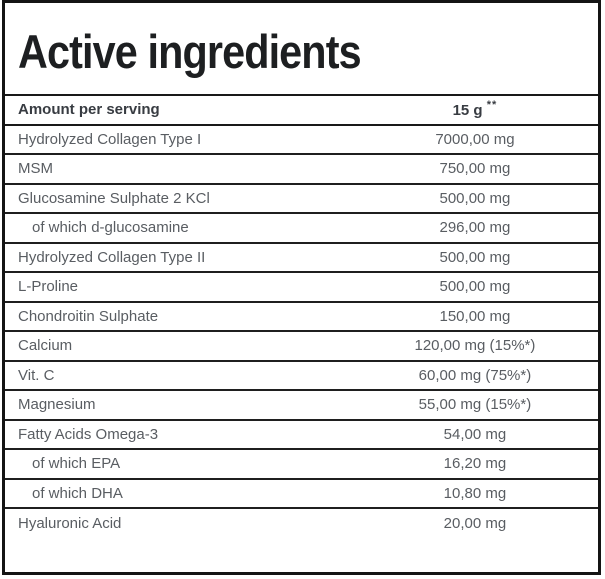 The image size is (605, 579). What do you see at coordinates (178, 464) in the screenshot?
I see `ingredient-name: of which EPA` at bounding box center [178, 464].